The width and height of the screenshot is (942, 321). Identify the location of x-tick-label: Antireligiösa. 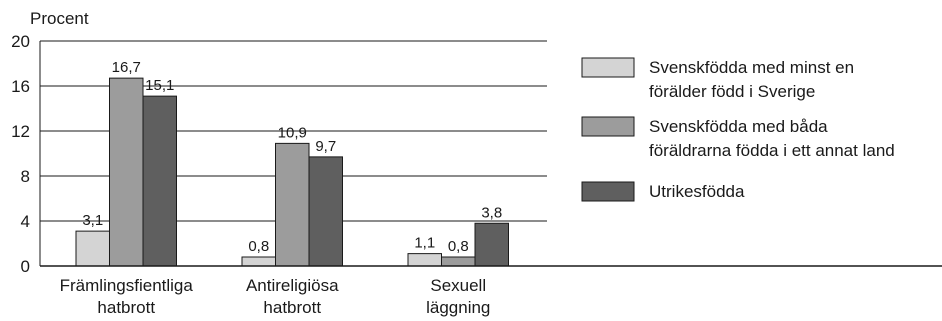
(292, 285).